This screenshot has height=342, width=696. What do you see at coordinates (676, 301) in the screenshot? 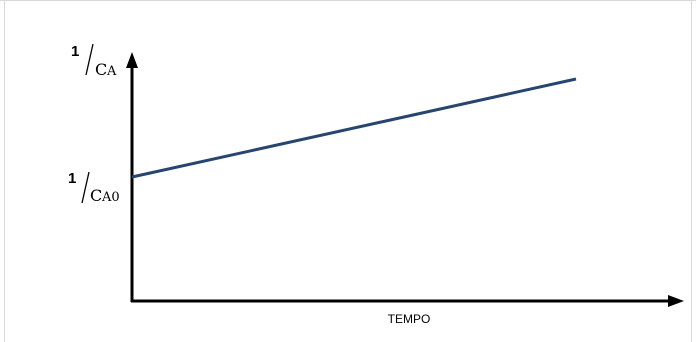
I see `x-axis-arrowhead` at bounding box center [676, 301].